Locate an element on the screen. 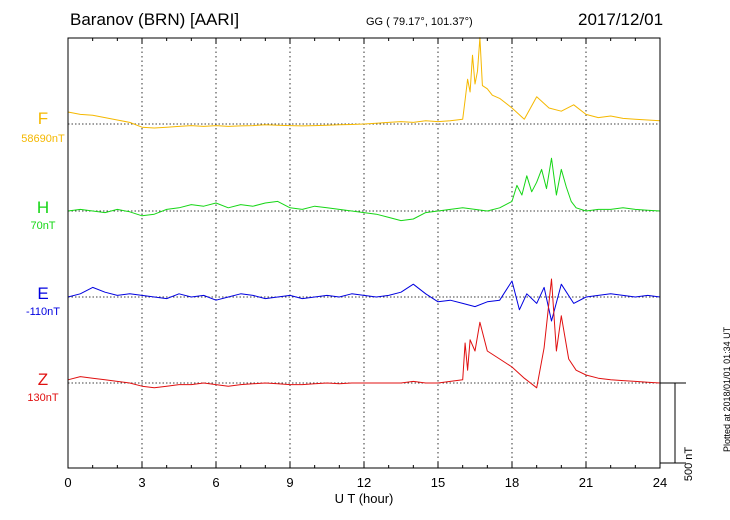 This screenshot has height=520, width=730. chart-date: 2017/12/01 is located at coordinates (621, 19).